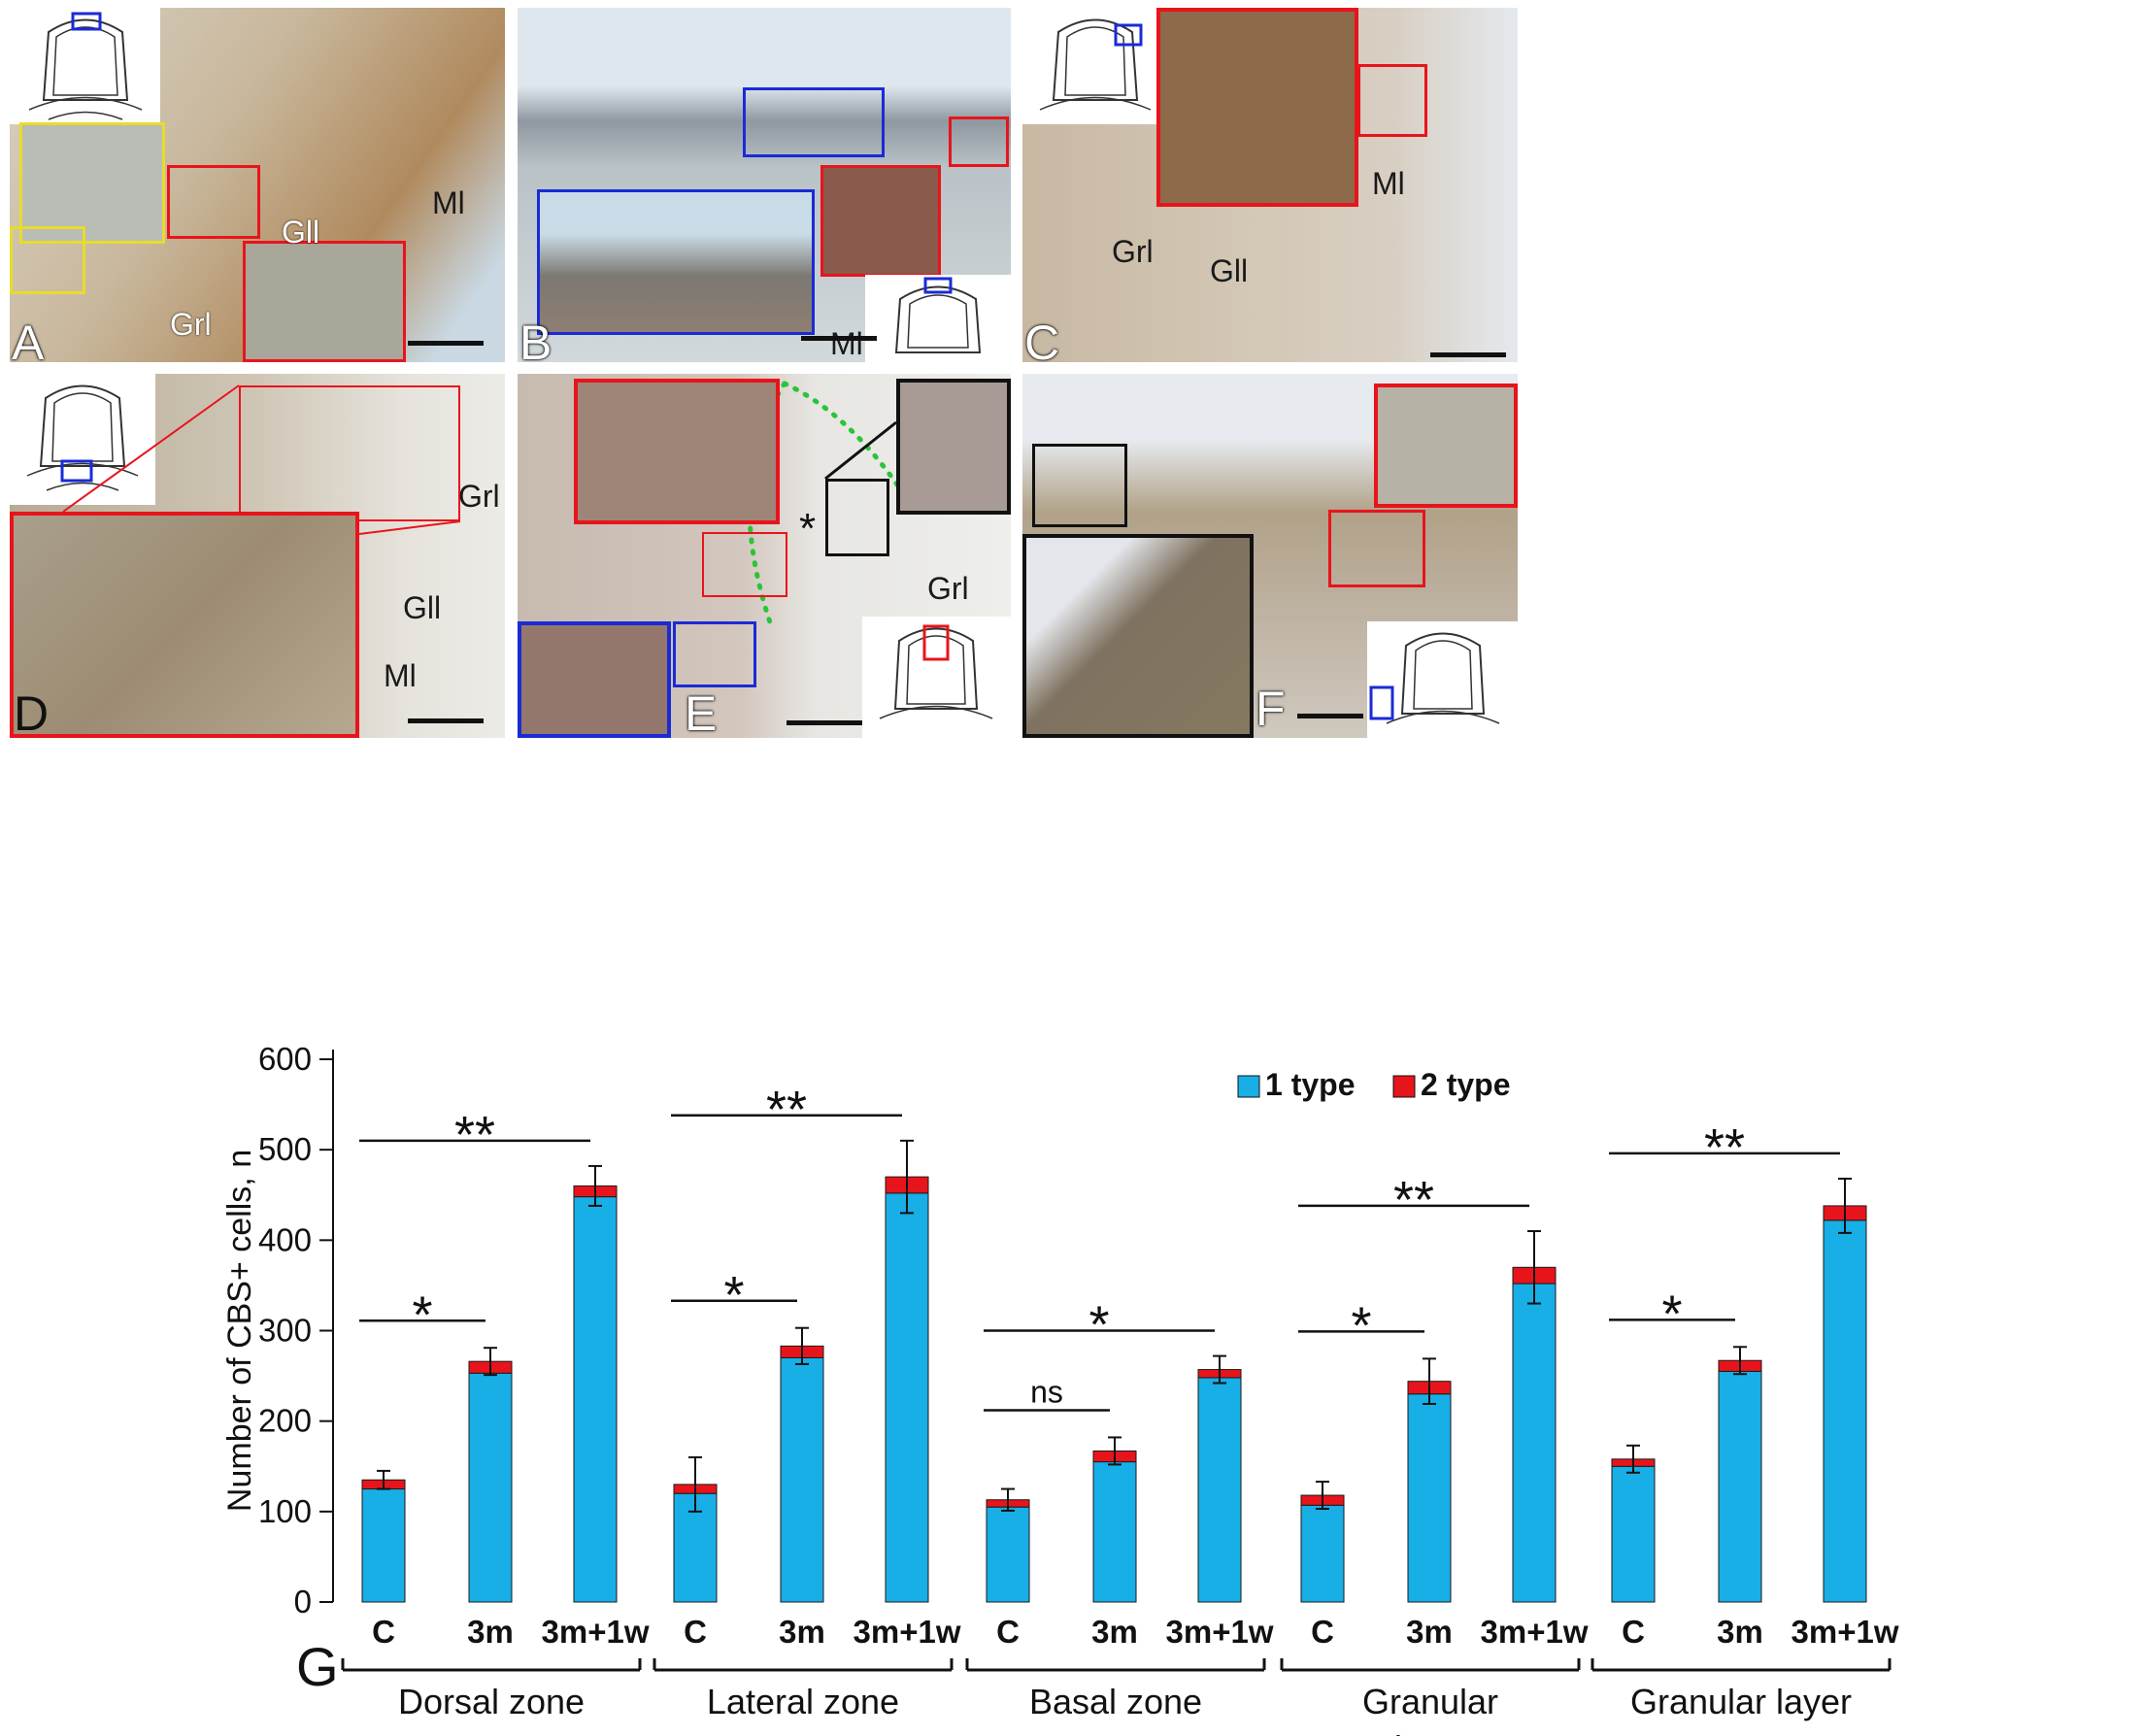 The image size is (2143, 1736). I want to click on red-inset-e, so click(677, 452).